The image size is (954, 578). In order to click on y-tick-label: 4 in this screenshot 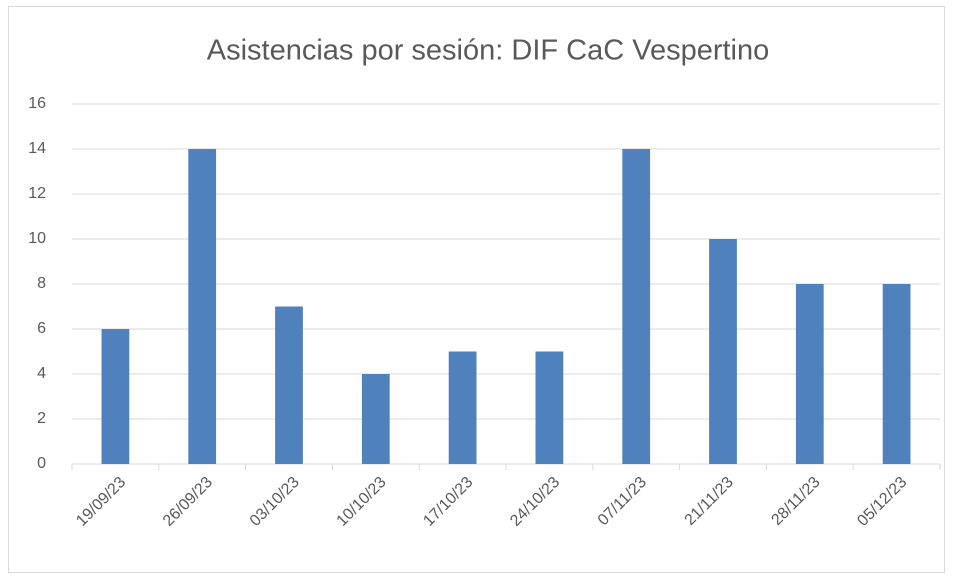, I will do `click(41, 373)`.